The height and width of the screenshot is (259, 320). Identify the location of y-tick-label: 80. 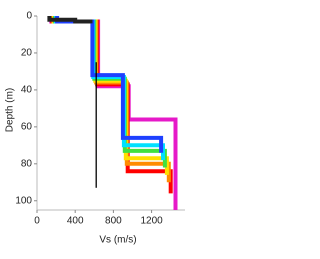
(27, 163).